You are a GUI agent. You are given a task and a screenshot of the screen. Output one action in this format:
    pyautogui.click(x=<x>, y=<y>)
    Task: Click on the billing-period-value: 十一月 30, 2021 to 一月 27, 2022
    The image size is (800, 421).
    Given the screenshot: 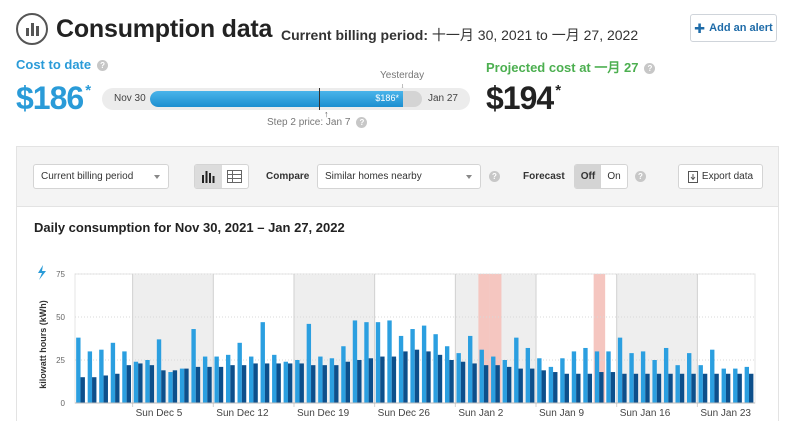 What is the action you would take?
    pyautogui.click(x=535, y=35)
    